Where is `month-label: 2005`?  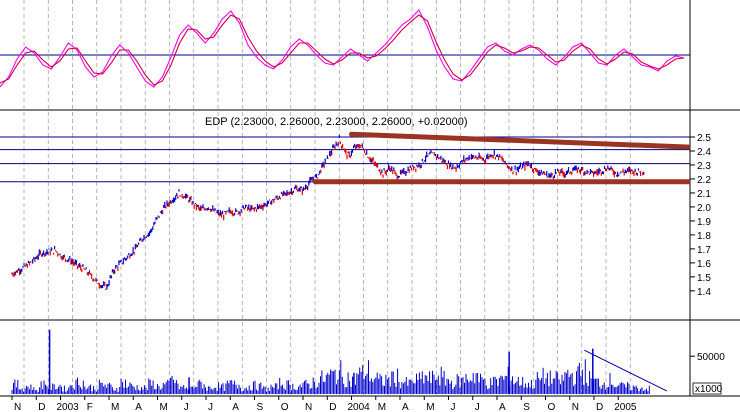 month-label: 2005 is located at coordinates (625, 407).